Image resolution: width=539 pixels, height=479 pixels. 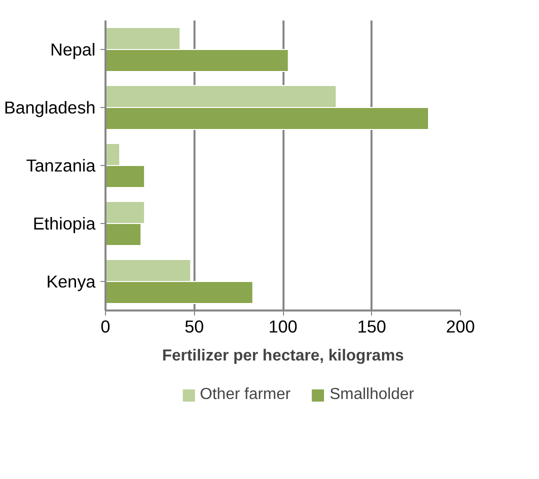 I want to click on legend-label: Smallholder, so click(x=372, y=395).